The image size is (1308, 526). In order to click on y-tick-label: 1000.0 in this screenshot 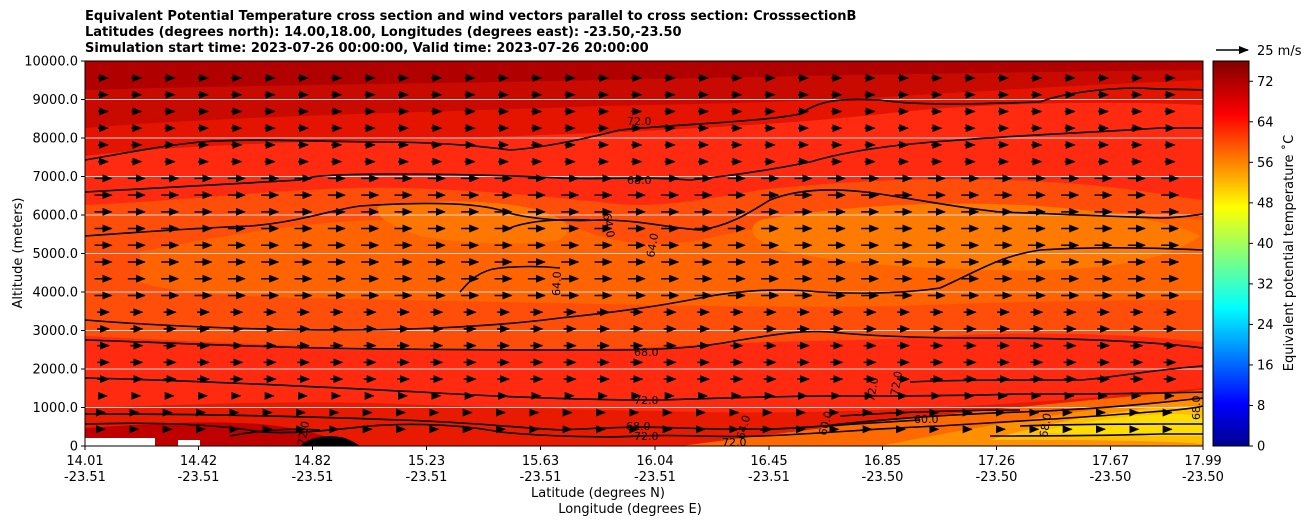, I will do `click(56, 408)`.